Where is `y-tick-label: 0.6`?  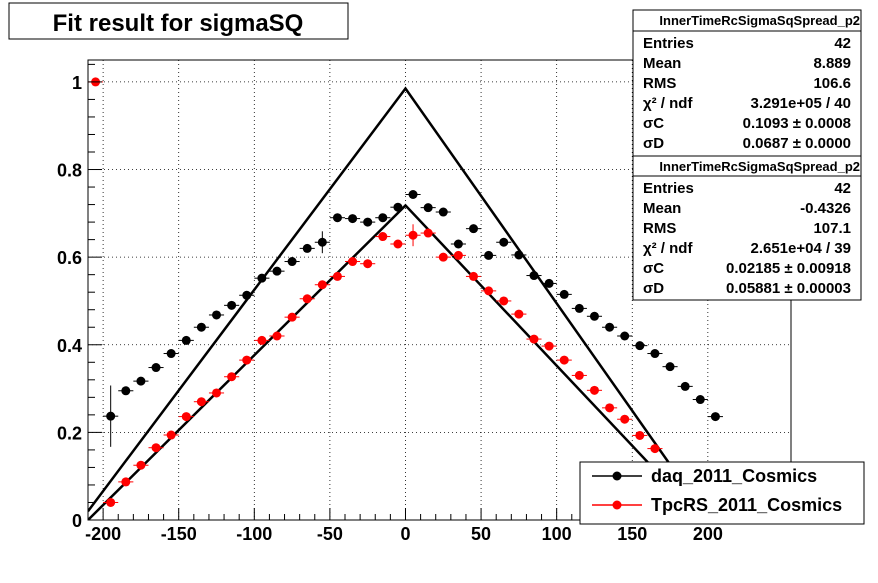 y-tick-label: 0.6 is located at coordinates (69, 258).